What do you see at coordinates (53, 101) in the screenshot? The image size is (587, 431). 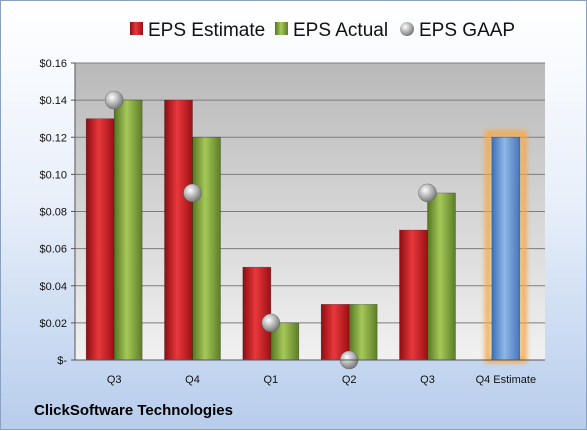 I see `y-tick-label: $0.14` at bounding box center [53, 101].